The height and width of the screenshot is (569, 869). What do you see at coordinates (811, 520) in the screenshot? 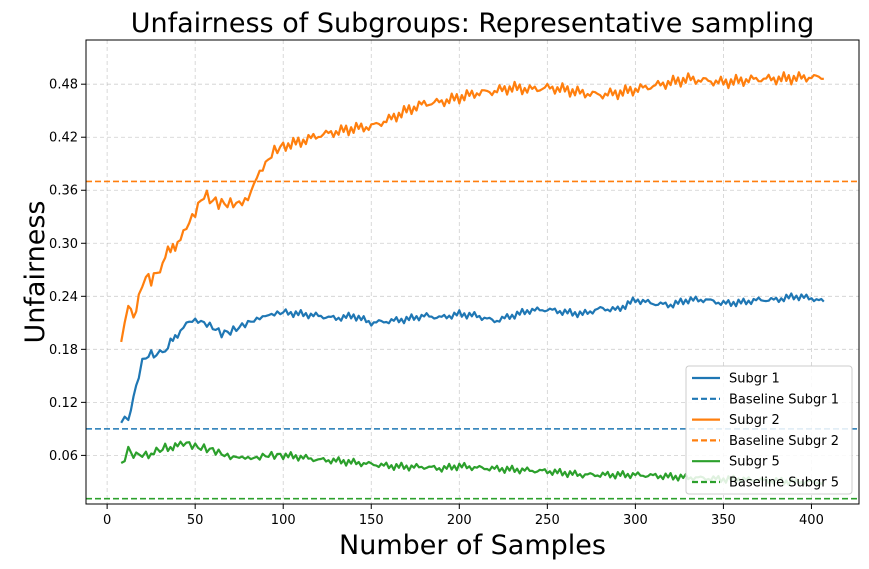
I see `x-tick-label: 400` at bounding box center [811, 520].